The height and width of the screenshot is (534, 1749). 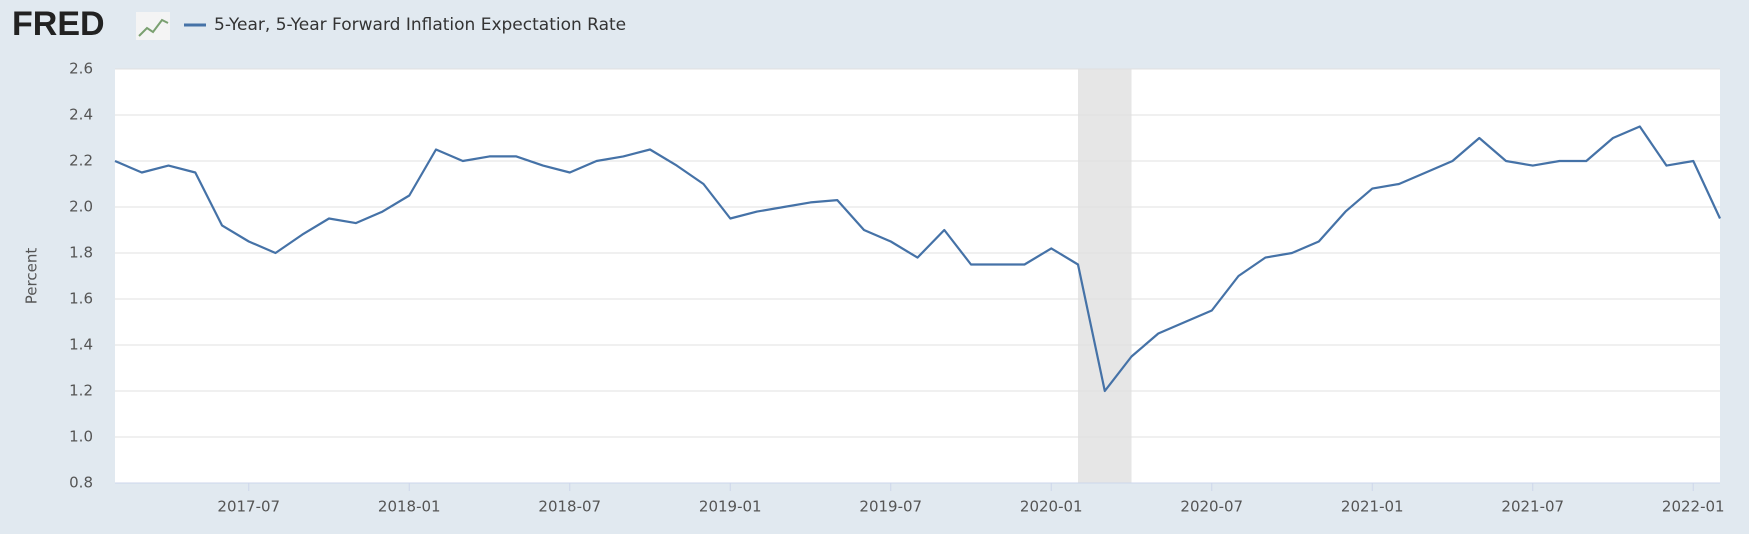 What do you see at coordinates (409, 507) in the screenshot?
I see `x-tick-label: 2018-01` at bounding box center [409, 507].